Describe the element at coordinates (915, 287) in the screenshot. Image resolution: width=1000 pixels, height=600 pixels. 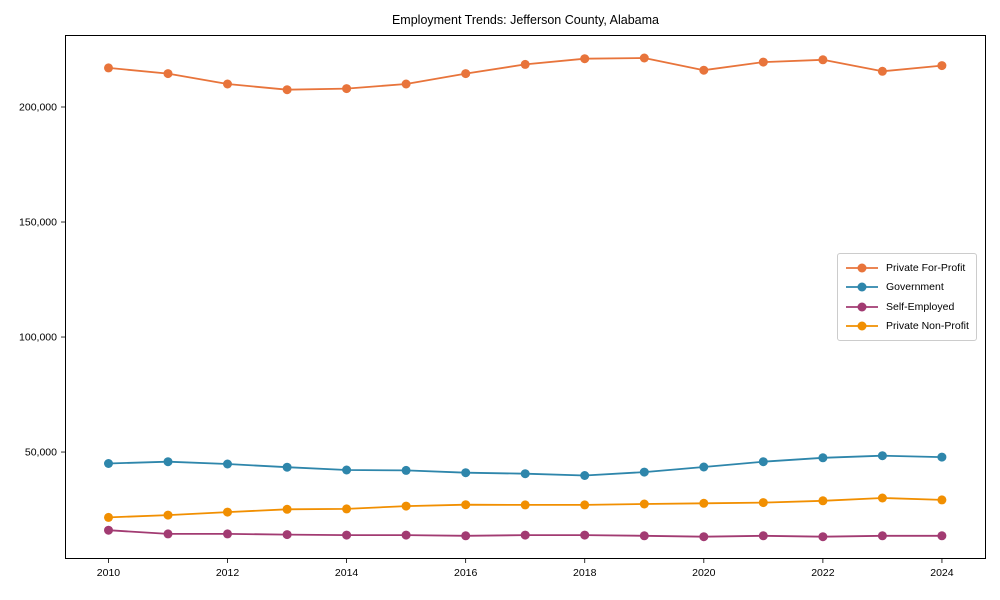
I see `legend-label: Government` at that location.